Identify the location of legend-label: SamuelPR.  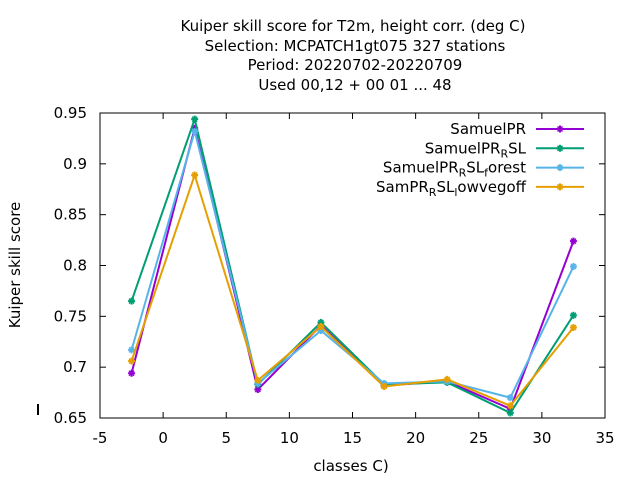
(488, 129).